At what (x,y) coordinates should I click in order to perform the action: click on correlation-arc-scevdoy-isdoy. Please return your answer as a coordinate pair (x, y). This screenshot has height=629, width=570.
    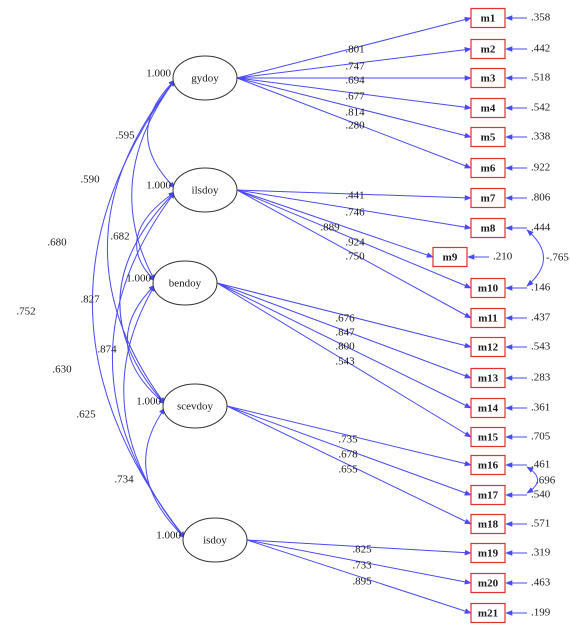
    Looking at the image, I should click on (165, 473).